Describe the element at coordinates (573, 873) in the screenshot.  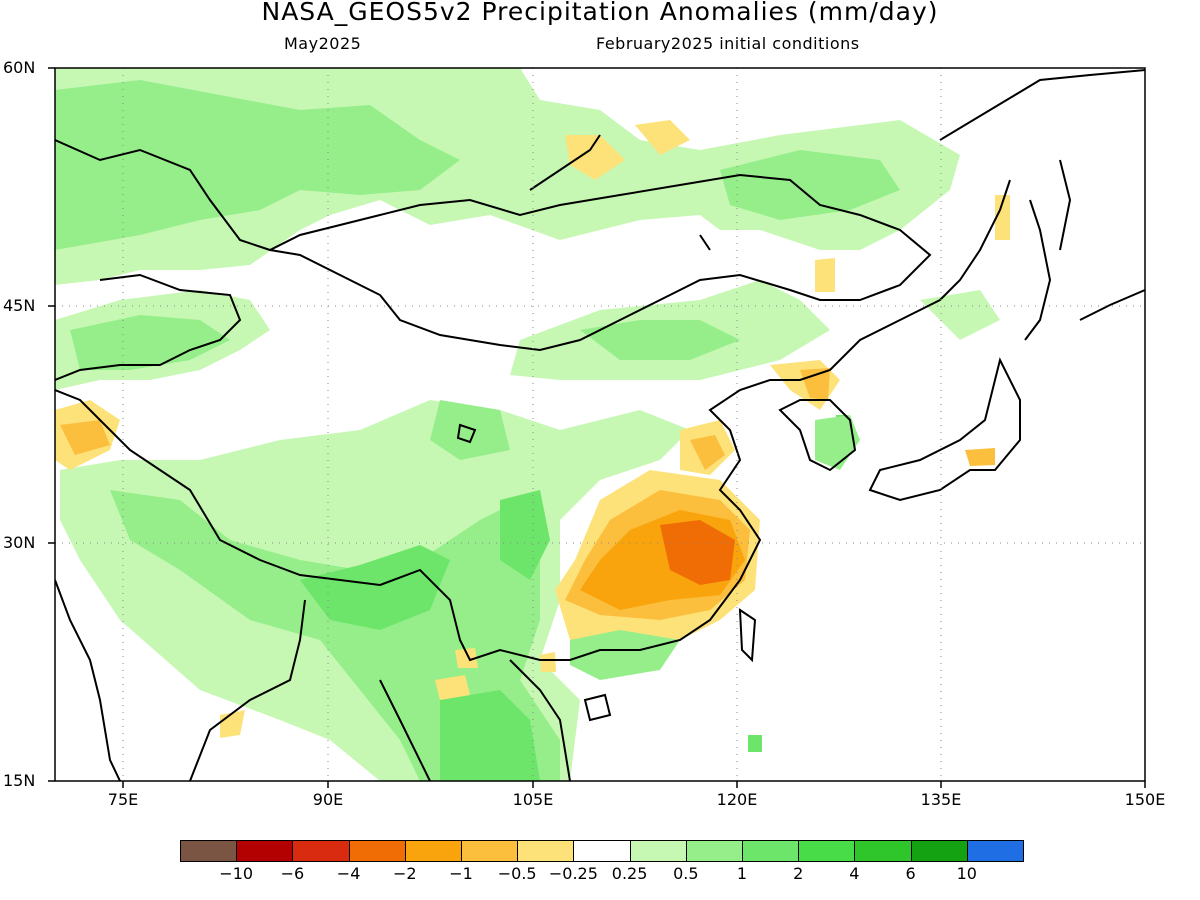
I see `colorbar-label: −0.25` at that location.